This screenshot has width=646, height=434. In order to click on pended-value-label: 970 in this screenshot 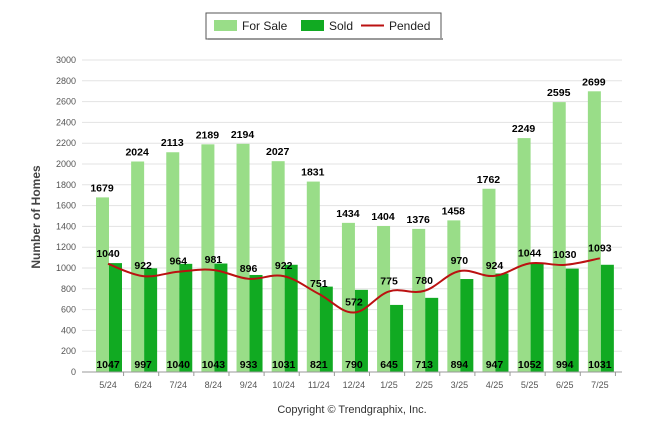, I will do `click(460, 261)`.